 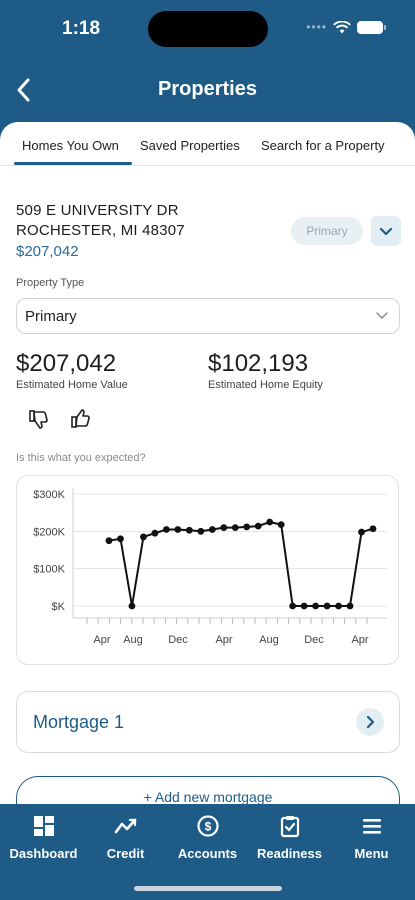 I want to click on chart-svg: $300K $200K $100K $K Apr Aug Dec Apr Aug Dec Apr, so click(x=210, y=567).